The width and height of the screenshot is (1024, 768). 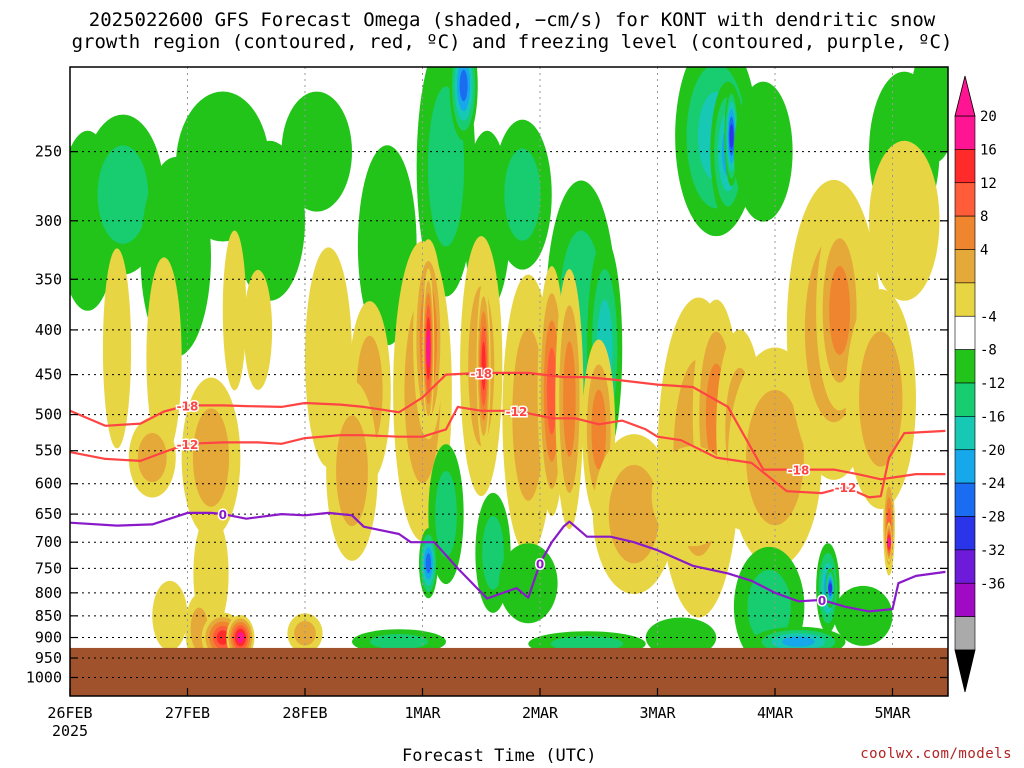 I want to click on colorbar-label: 4, so click(x=984, y=251).